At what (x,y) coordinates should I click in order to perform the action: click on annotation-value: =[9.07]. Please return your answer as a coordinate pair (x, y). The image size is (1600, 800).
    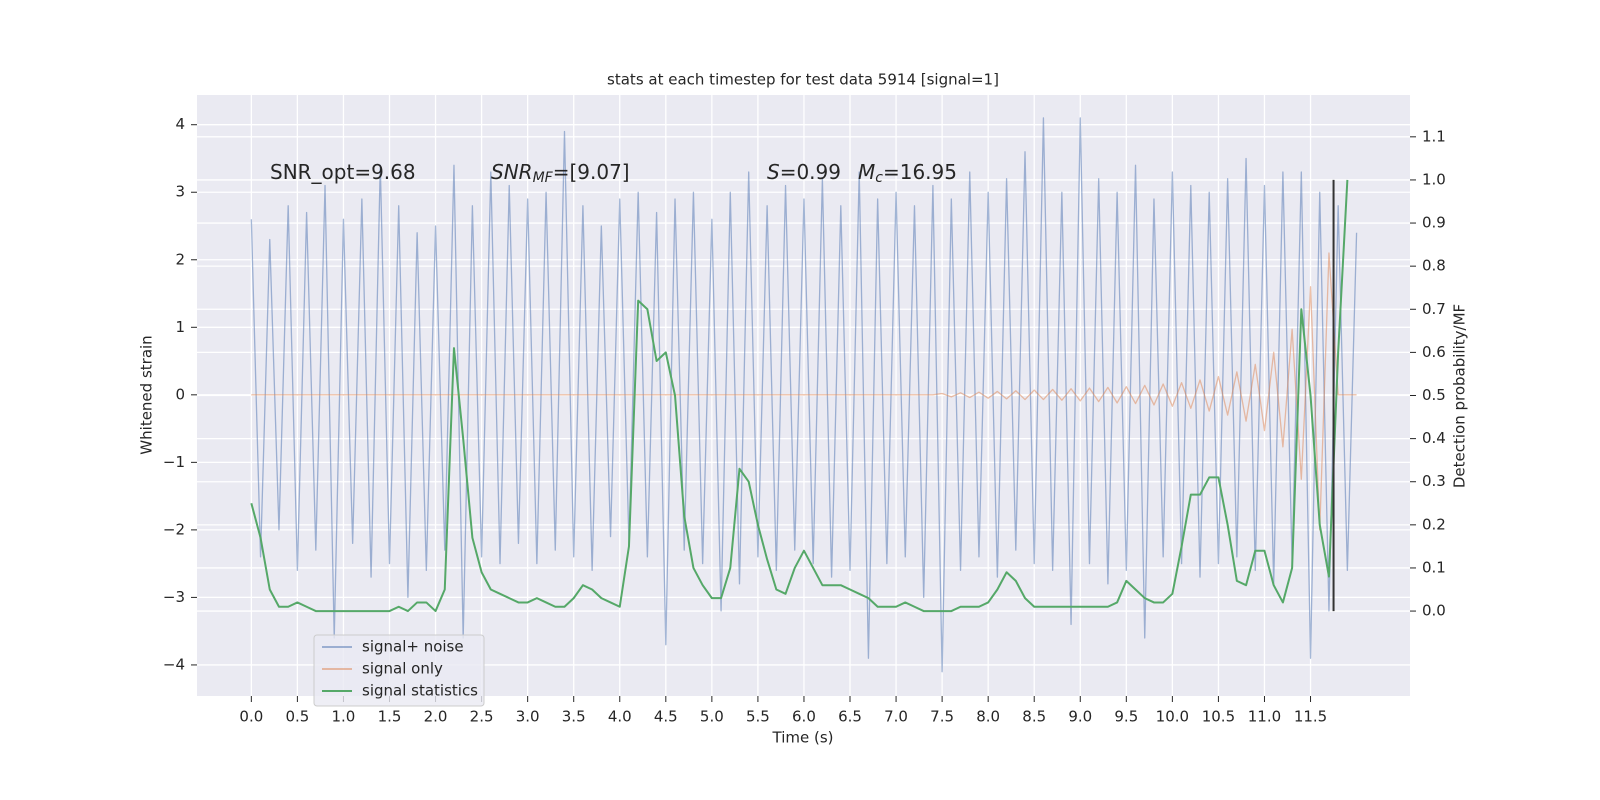
    Looking at the image, I should click on (591, 172).